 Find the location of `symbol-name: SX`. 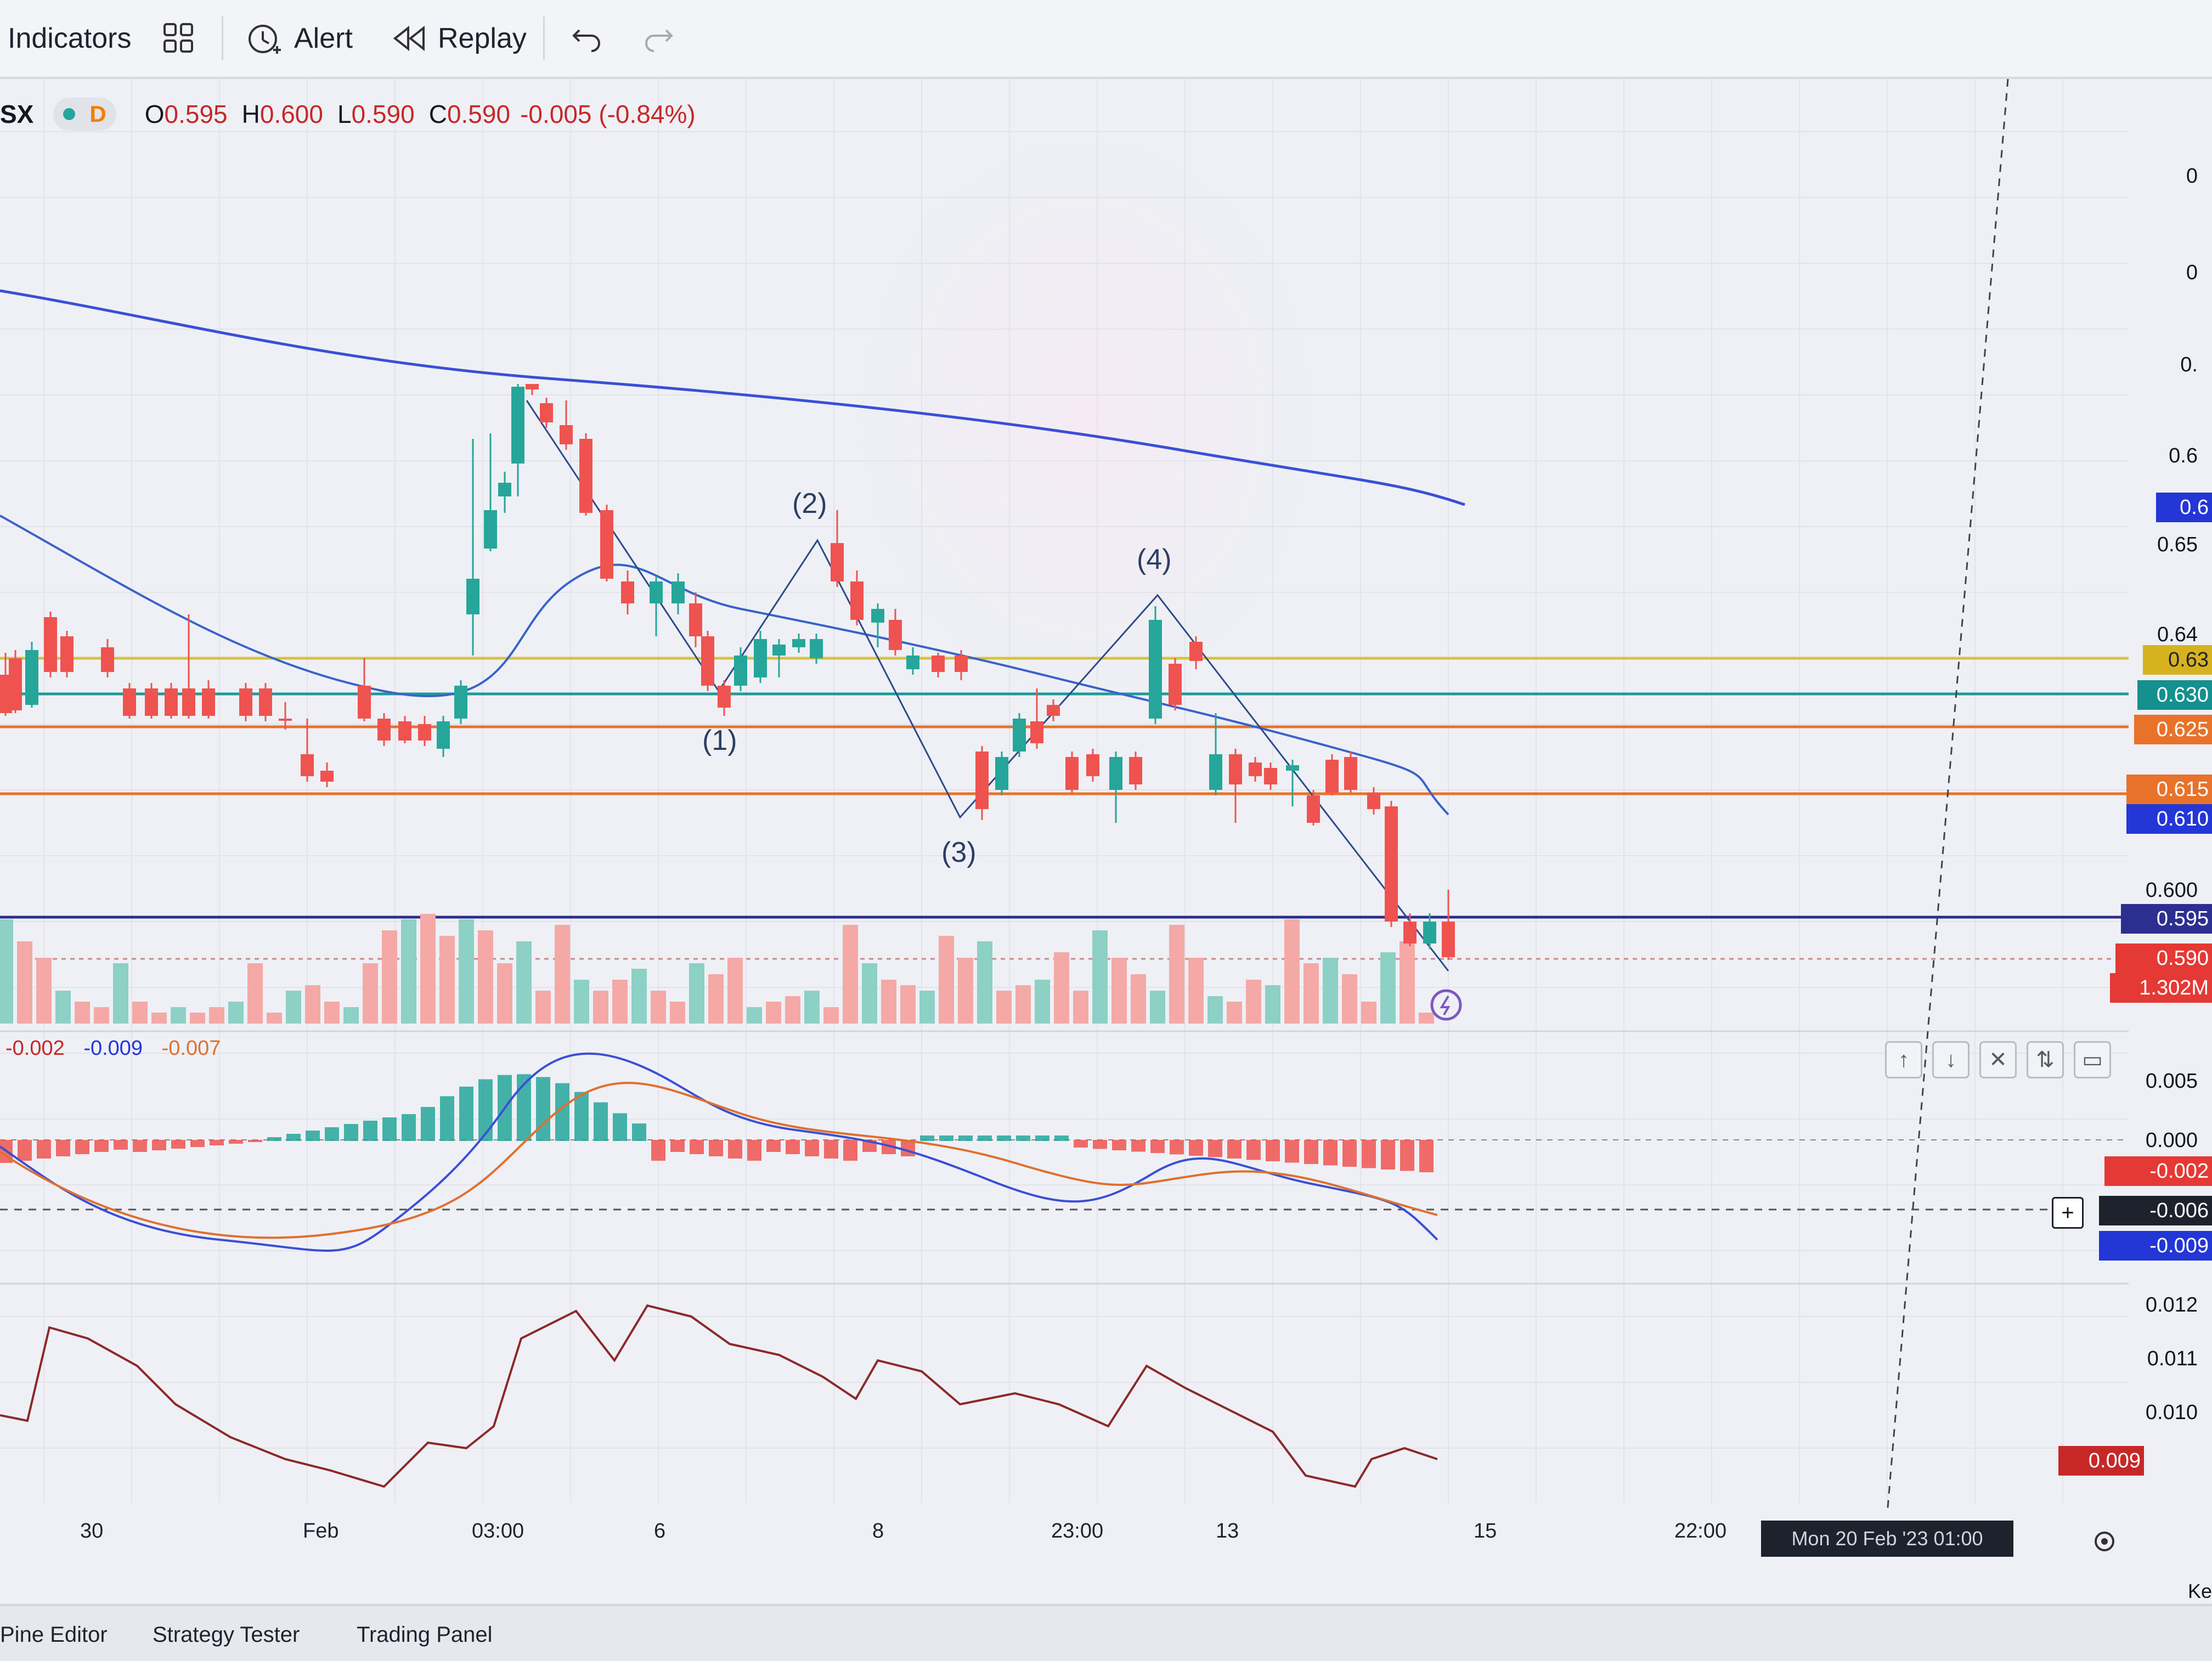

symbol-name: SX is located at coordinates (17, 114).